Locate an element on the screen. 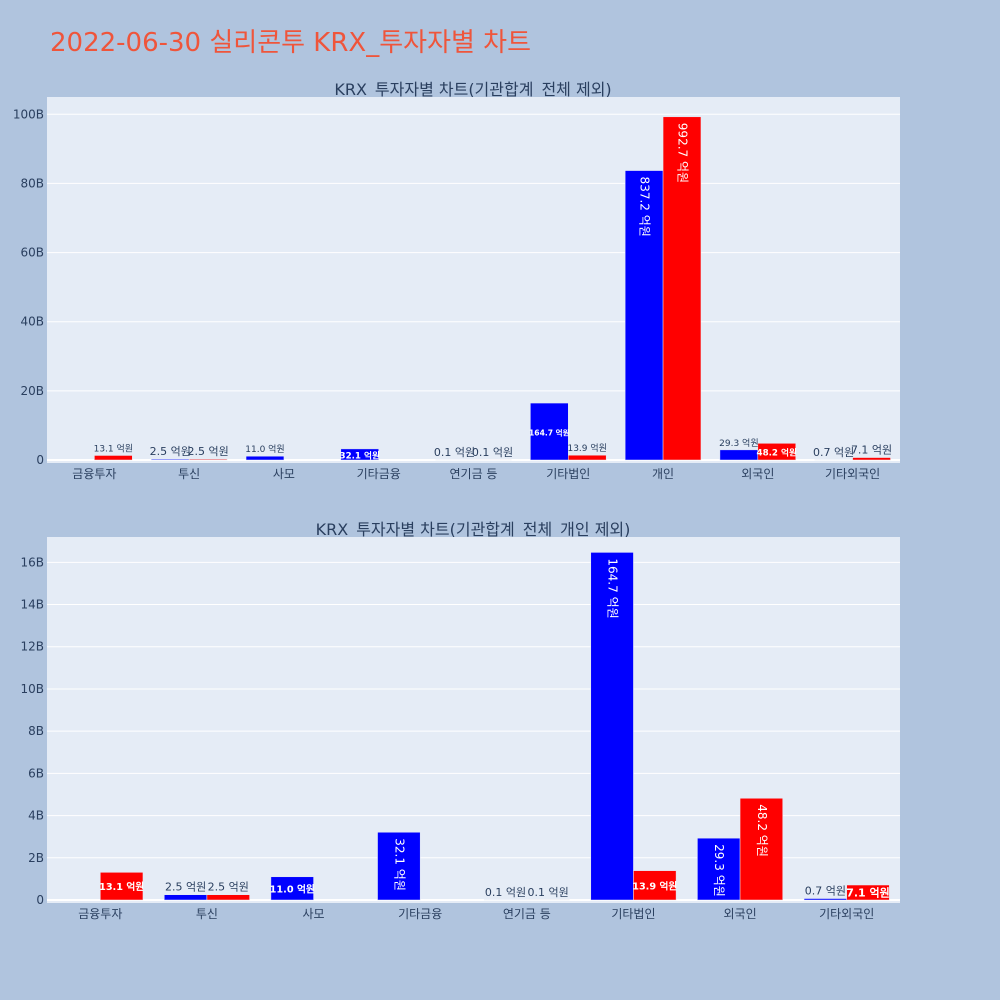 This screenshot has width=1000, height=1000. page-title: 2022-06-30 실리콘투 KRX_투자자별 차트 is located at coordinates (291, 43).